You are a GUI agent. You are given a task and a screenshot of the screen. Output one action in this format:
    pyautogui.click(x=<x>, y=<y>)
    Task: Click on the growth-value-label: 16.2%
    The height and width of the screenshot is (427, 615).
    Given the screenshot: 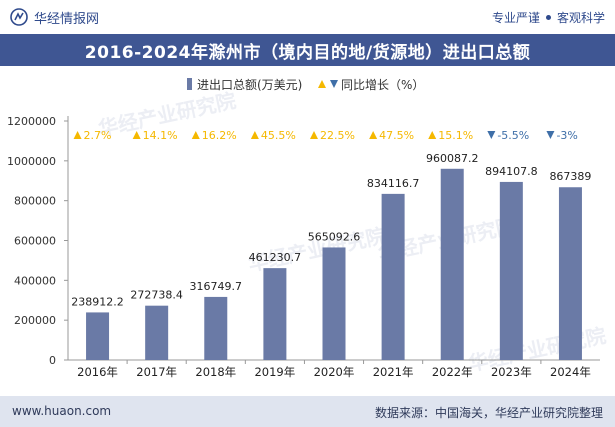 What is the action you would take?
    pyautogui.click(x=219, y=135)
    